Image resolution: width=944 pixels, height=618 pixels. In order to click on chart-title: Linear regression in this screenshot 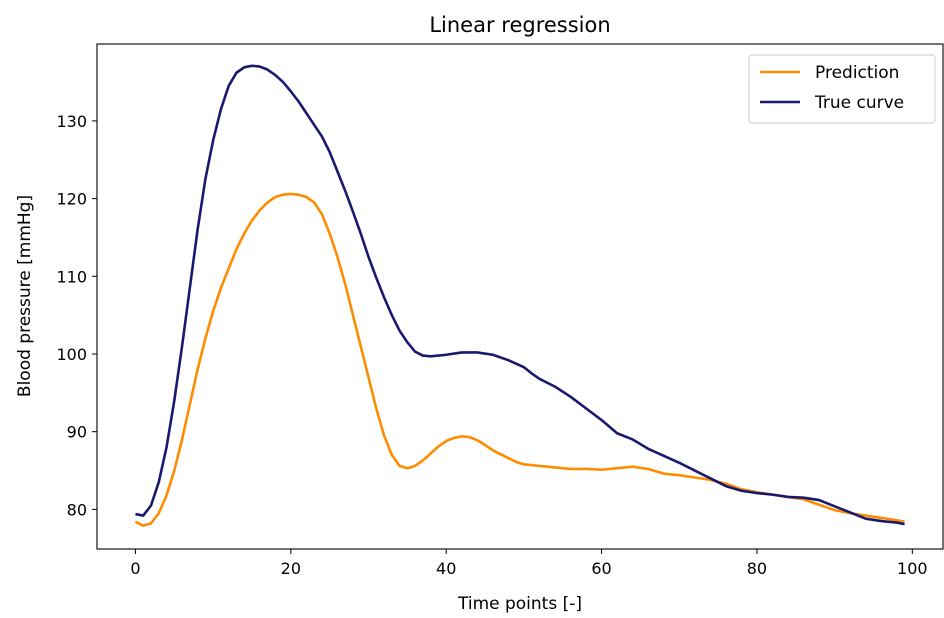, I will do `click(519, 25)`.